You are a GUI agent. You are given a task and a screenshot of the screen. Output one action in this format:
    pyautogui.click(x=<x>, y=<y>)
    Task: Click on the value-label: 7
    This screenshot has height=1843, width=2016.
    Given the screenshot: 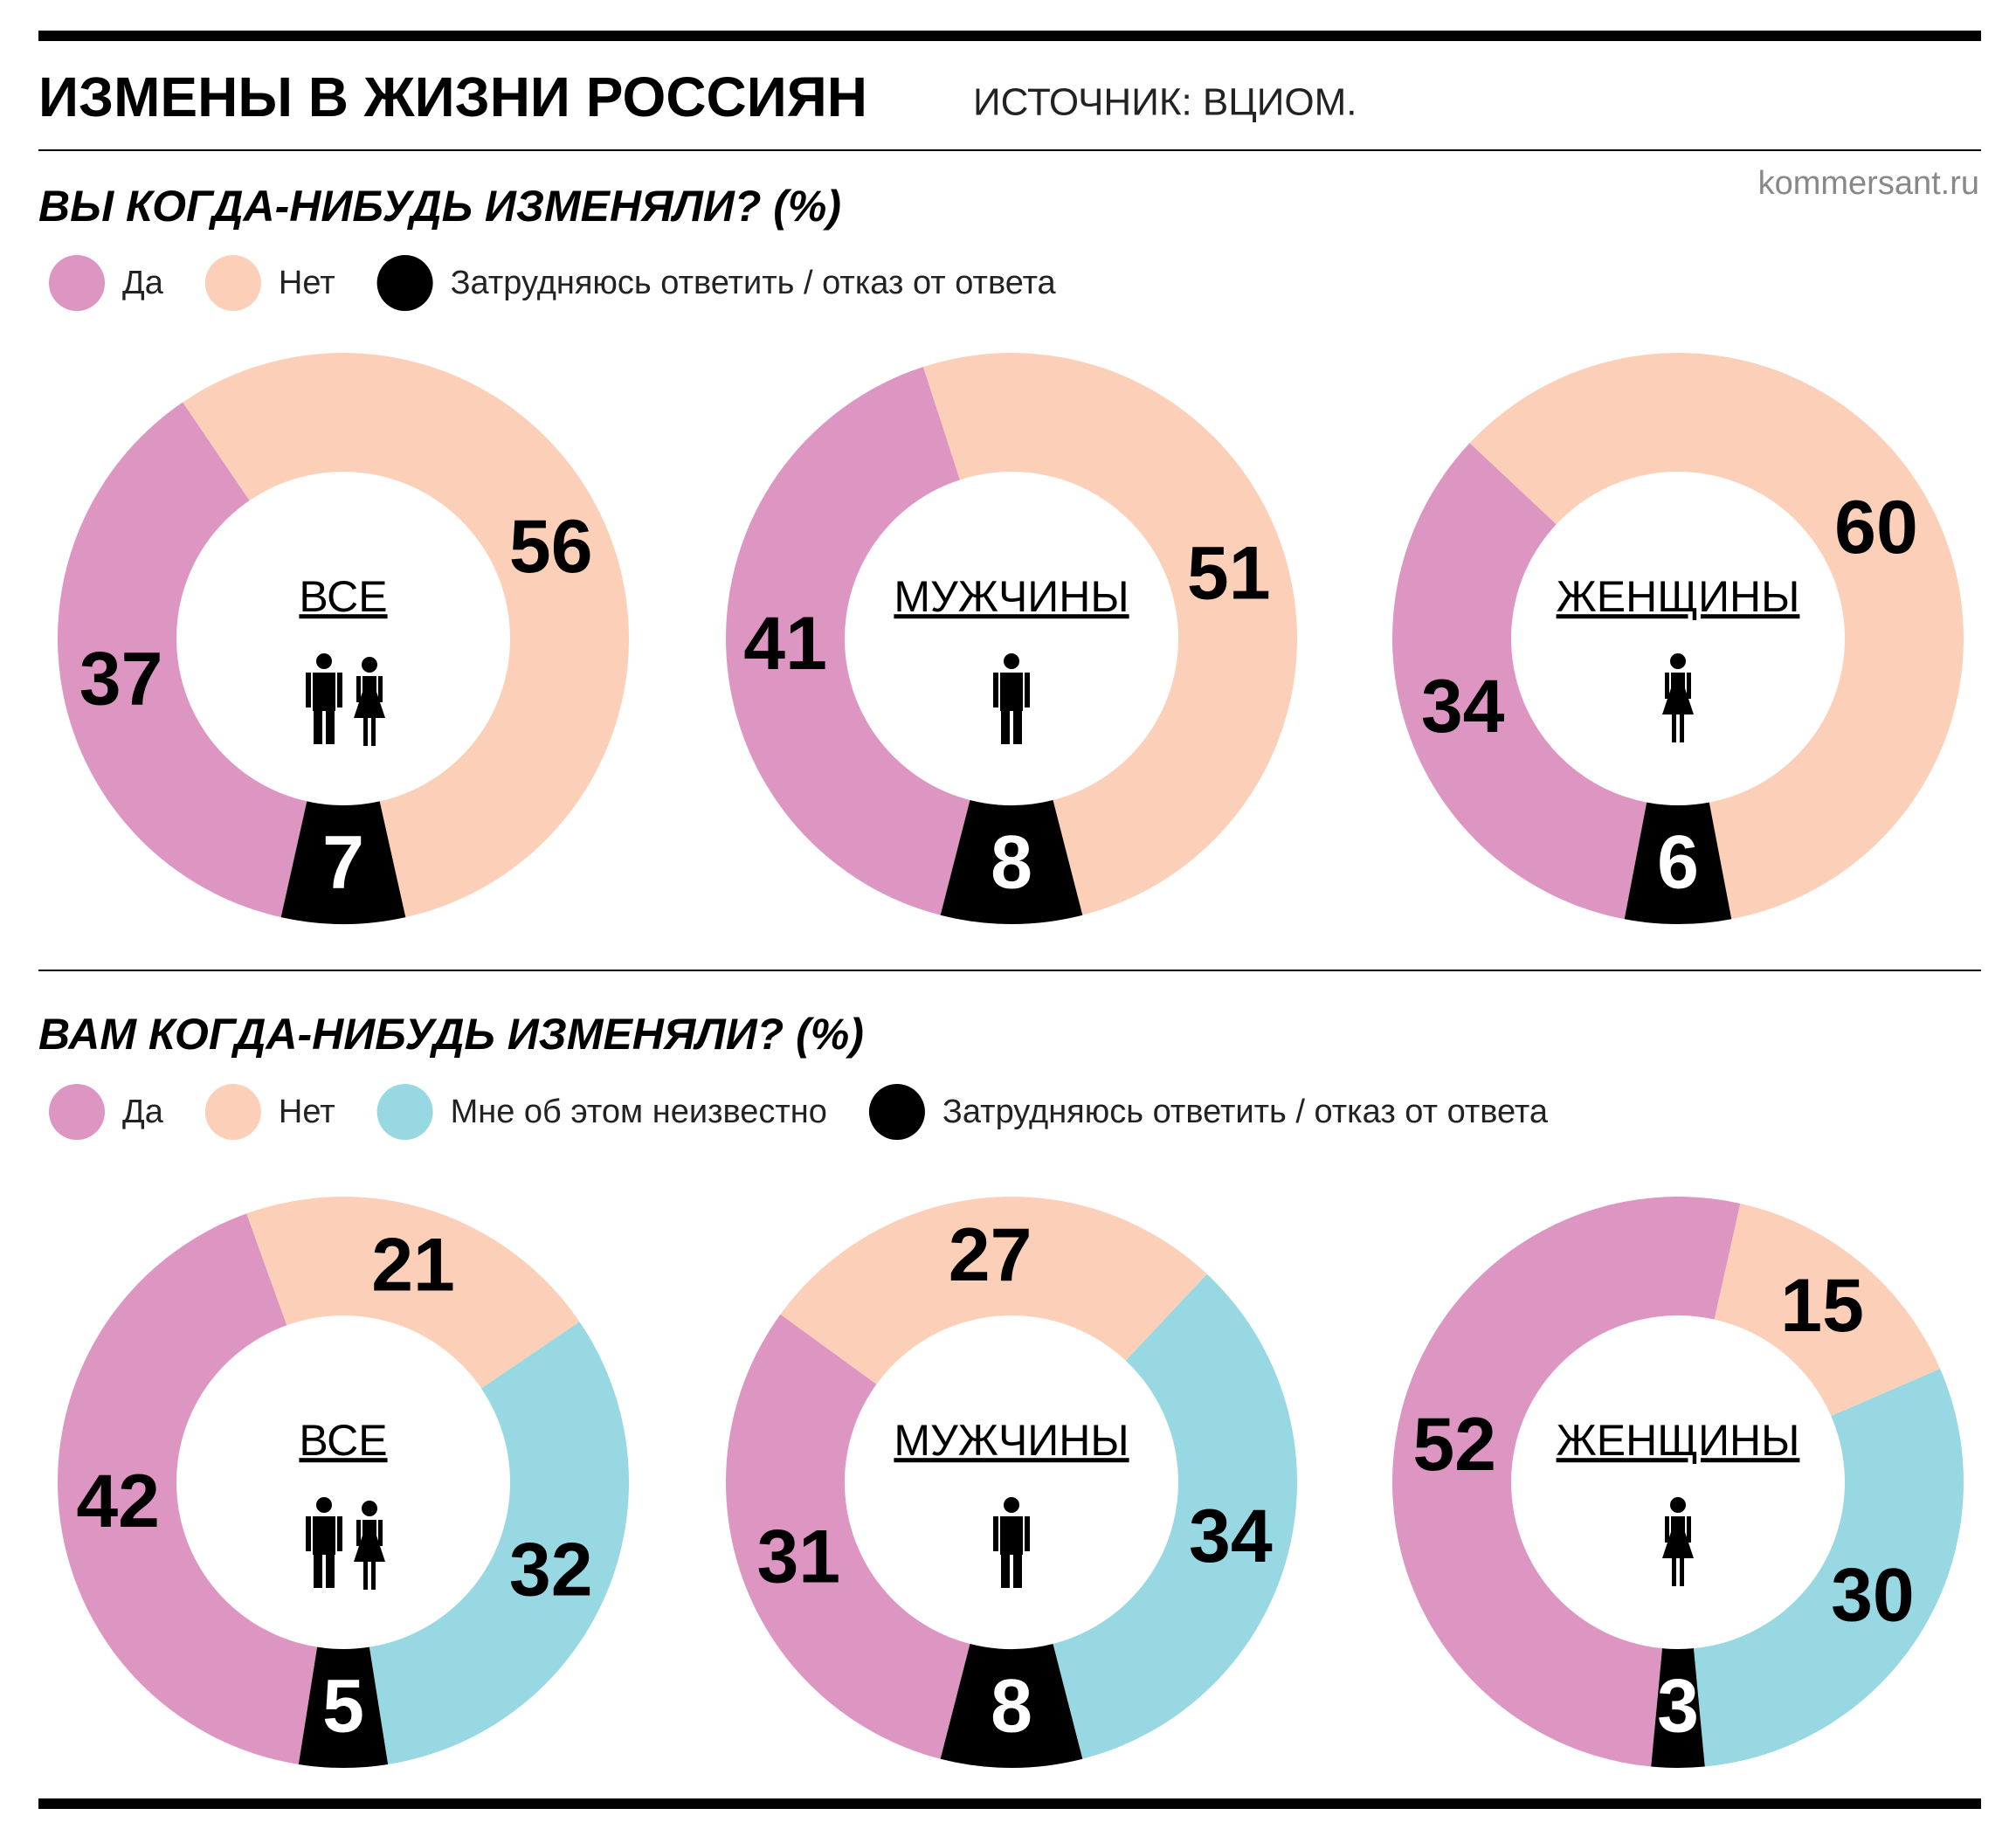 What is the action you would take?
    pyautogui.click(x=343, y=863)
    